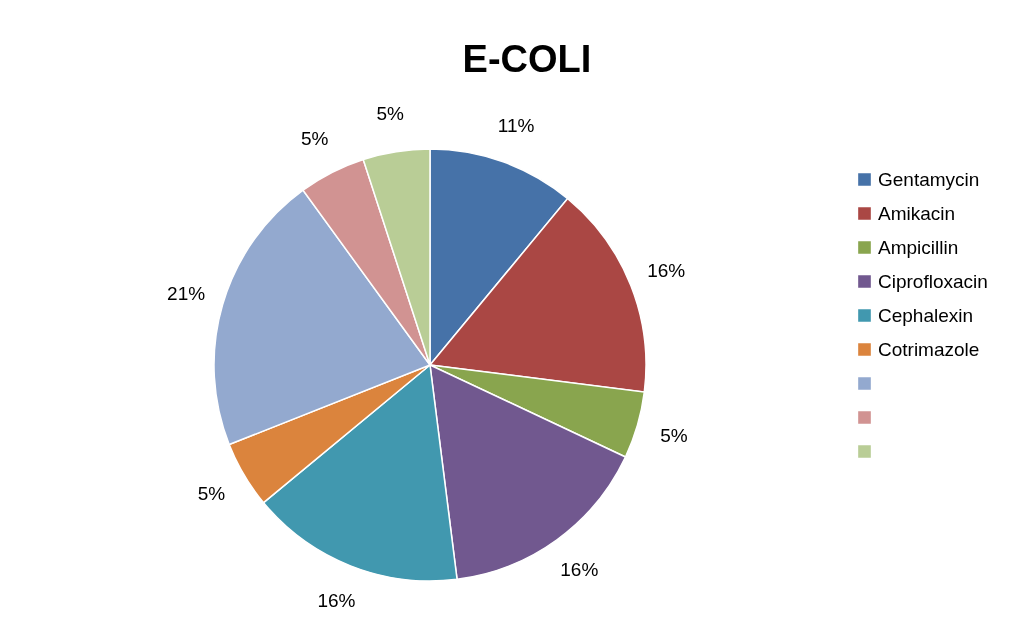 This screenshot has width=1034, height=638. Describe the element at coordinates (933, 281) in the screenshot. I see `legend-label: Ciprofloxacin` at that location.